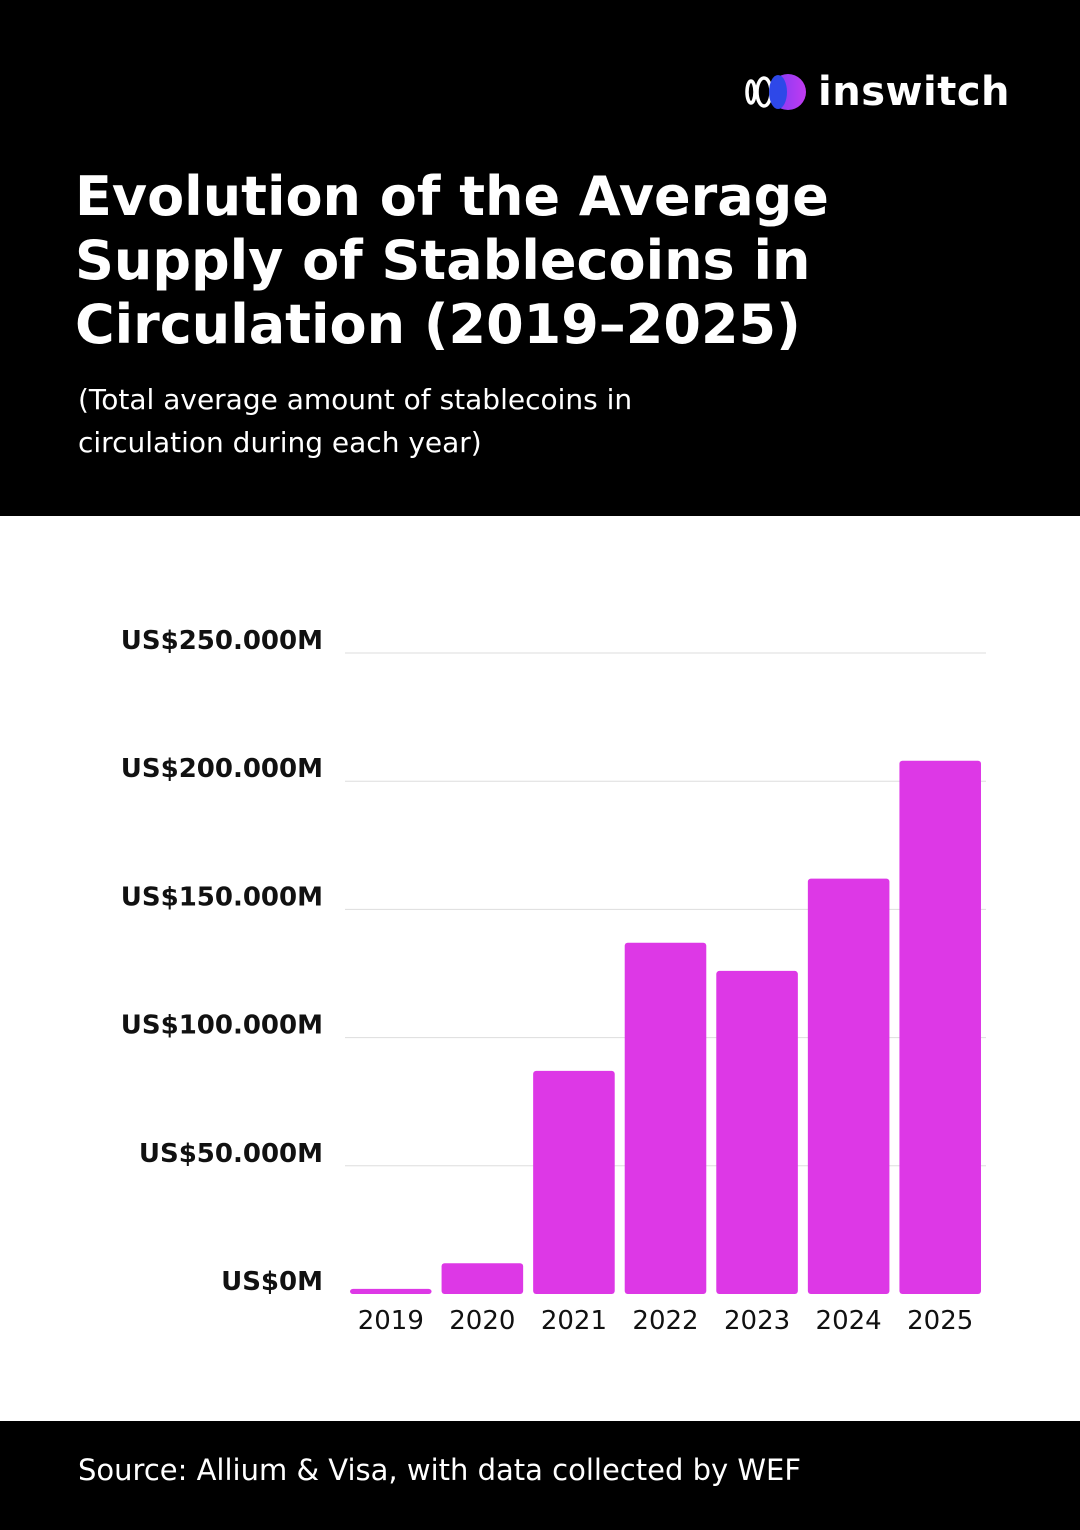  What do you see at coordinates (482, 1321) in the screenshot?
I see `x-tick-label: 2020` at bounding box center [482, 1321].